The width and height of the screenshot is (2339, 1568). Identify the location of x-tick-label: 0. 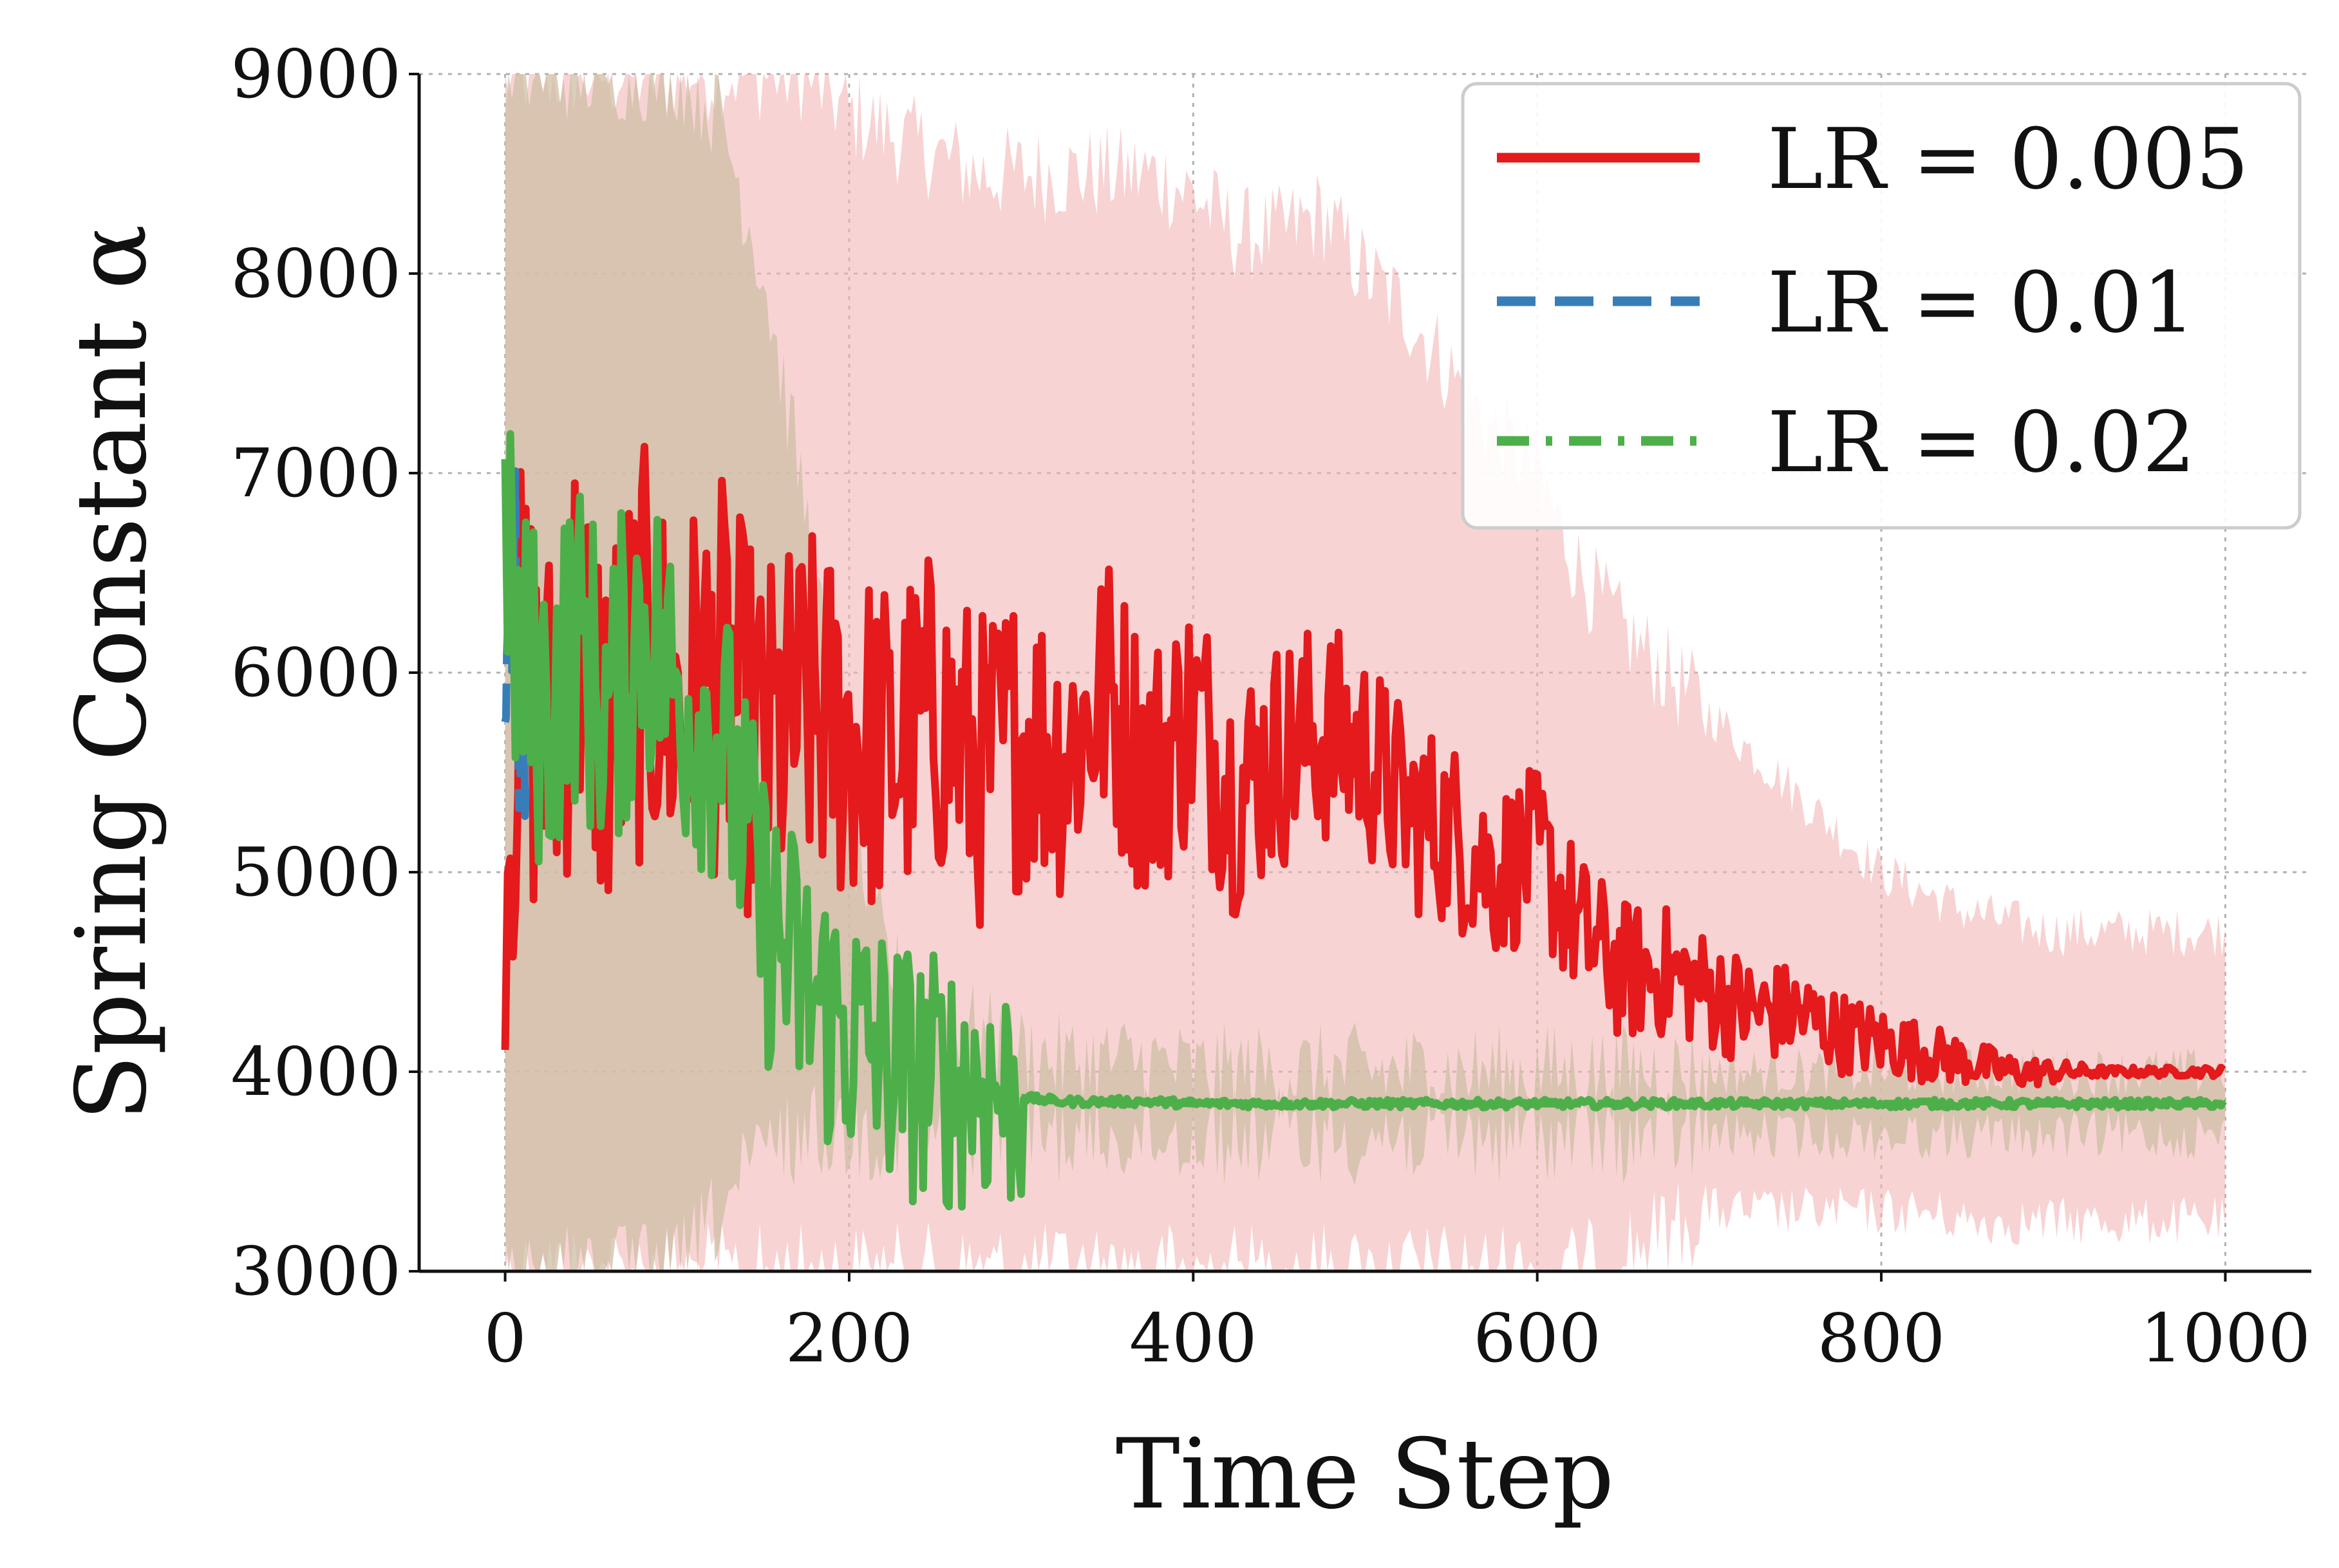
(505, 1338).